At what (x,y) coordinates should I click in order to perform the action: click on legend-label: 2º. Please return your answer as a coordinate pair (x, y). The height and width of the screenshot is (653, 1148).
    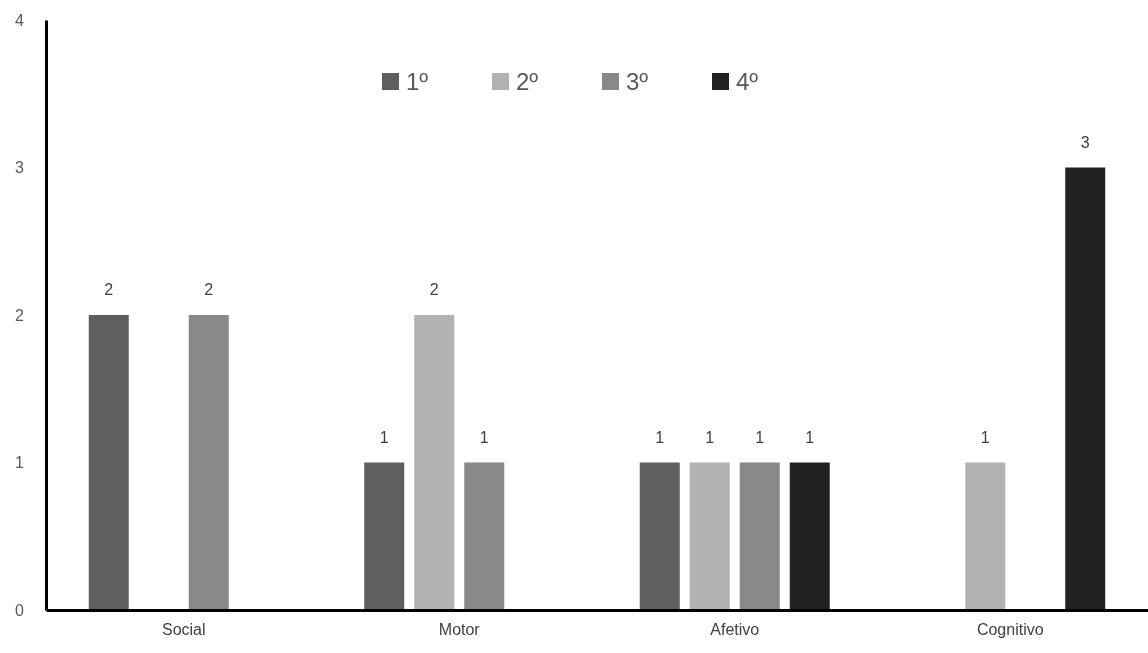
    Looking at the image, I should click on (527, 81).